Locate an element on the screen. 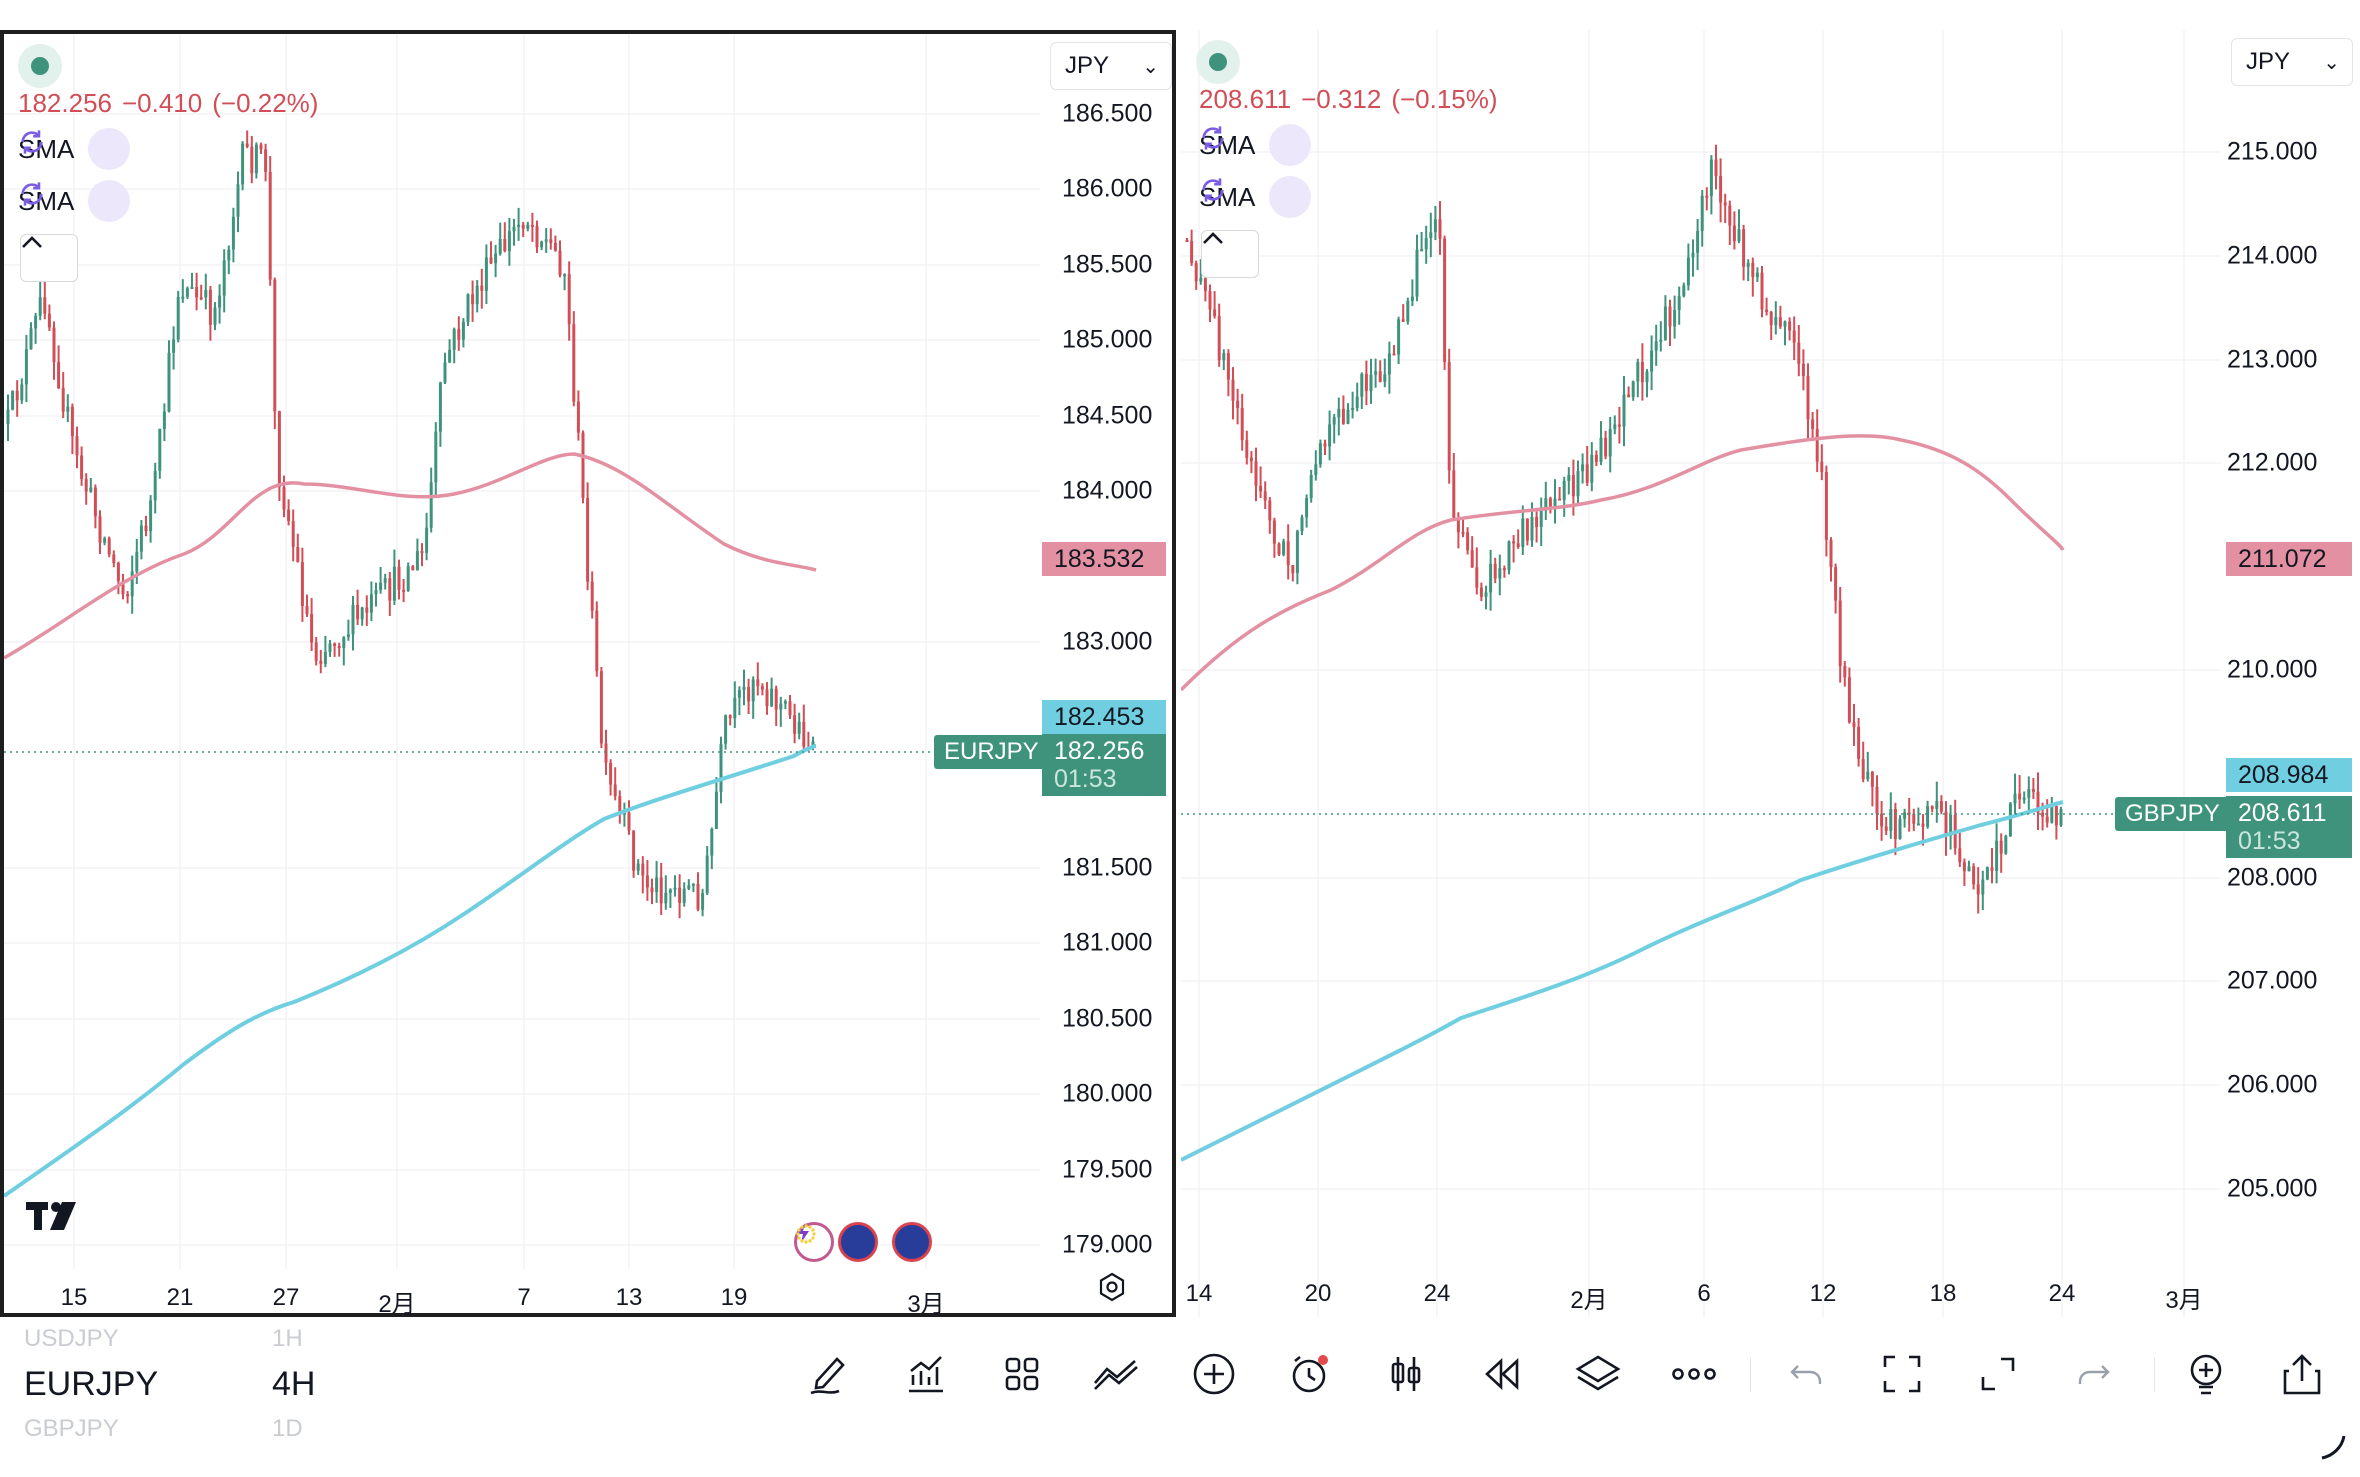 The image size is (2360, 1477). add-icon is located at coordinates (1214, 1374).